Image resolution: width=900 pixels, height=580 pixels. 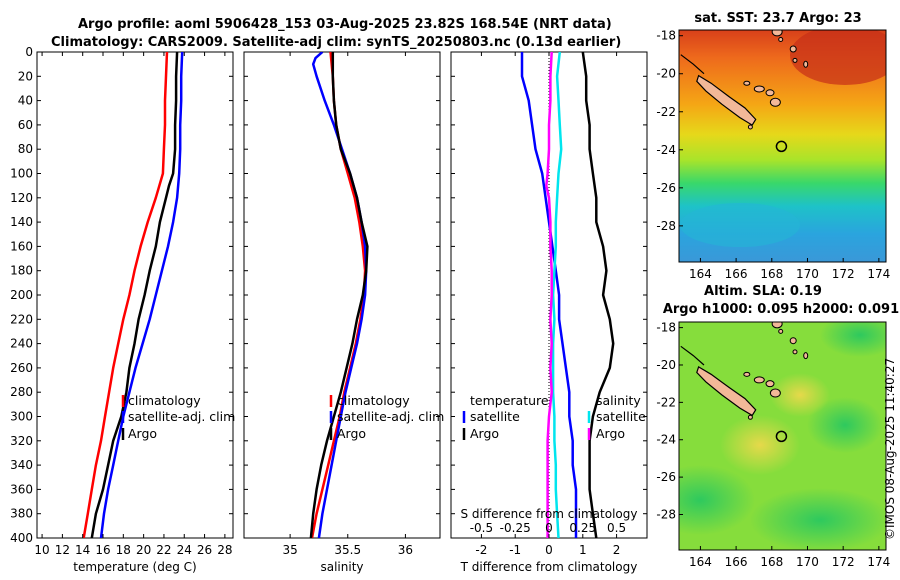 What do you see at coordinates (890, 449) in the screenshot?
I see `imos-credit: ©IMOS 08-Aug-2025 11:40:27` at bounding box center [890, 449].